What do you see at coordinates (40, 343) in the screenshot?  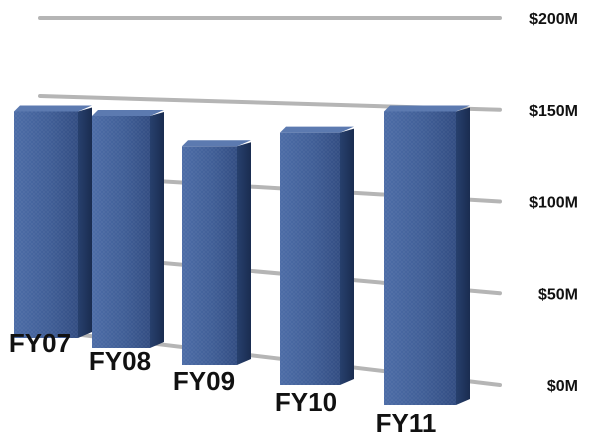 I see `x-category-label: FY07` at bounding box center [40, 343].